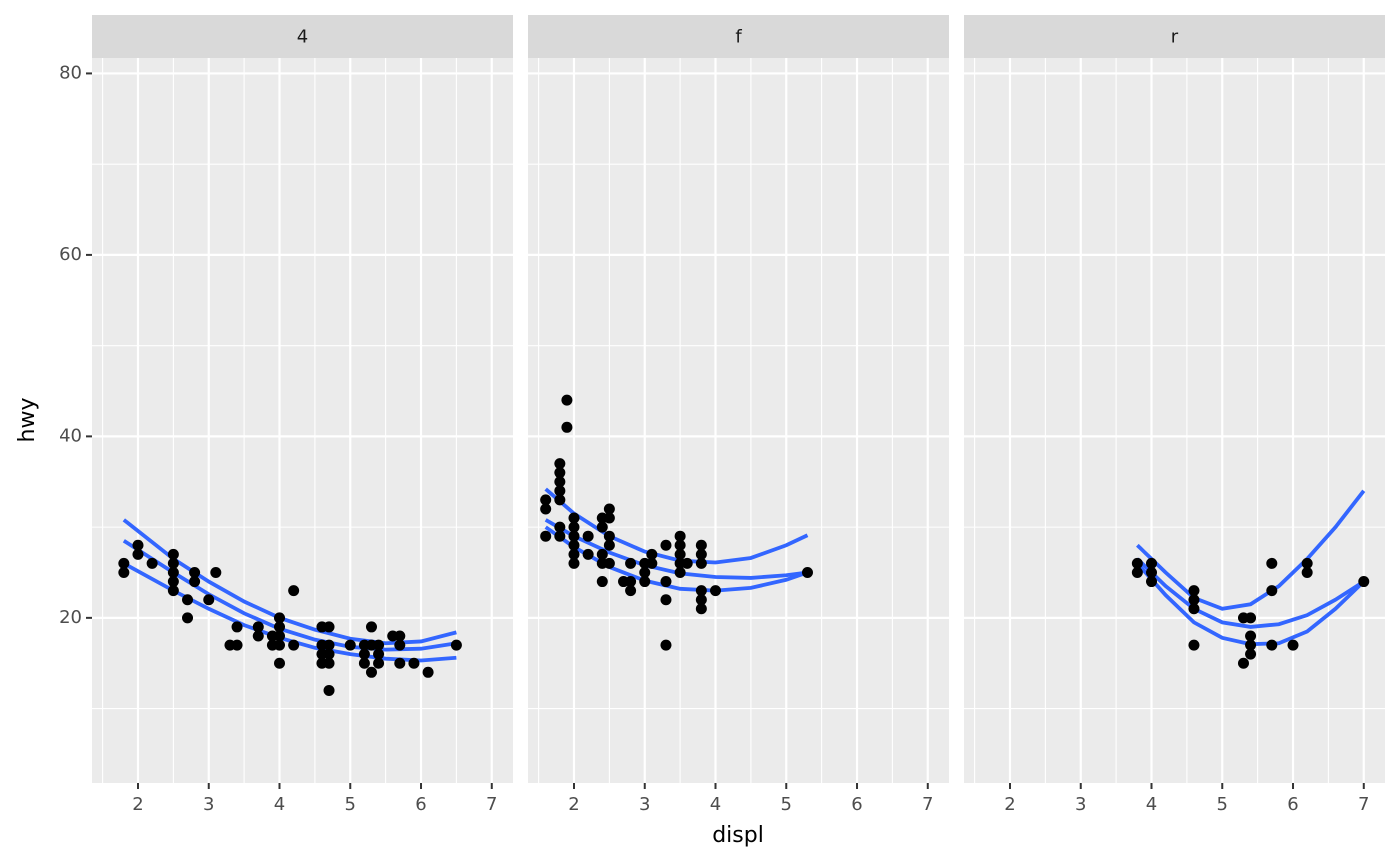 This screenshot has height=866, width=1400. What do you see at coordinates (70, 435) in the screenshot?
I see `y-tick-label: 40` at bounding box center [70, 435].